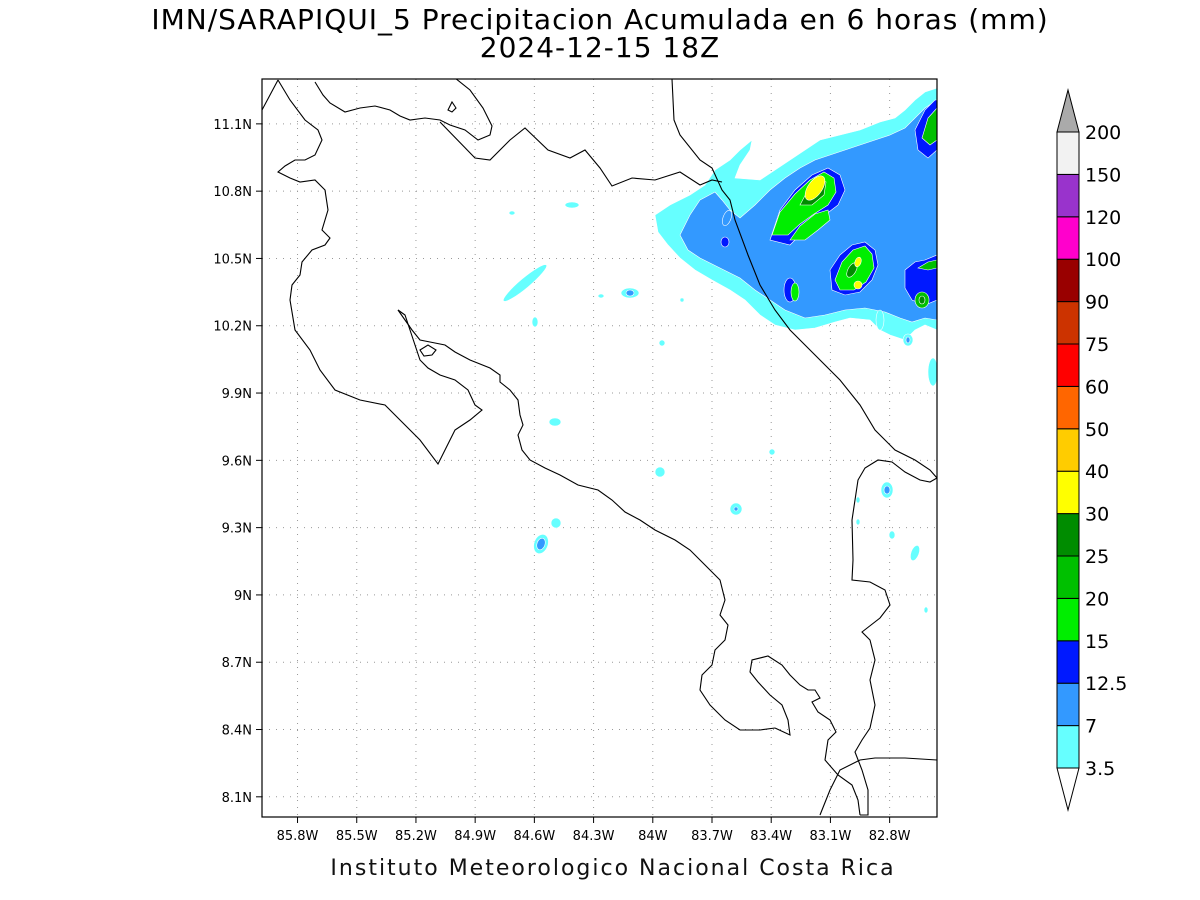 This screenshot has width=1200, height=900. Describe the element at coordinates (243, 596) in the screenshot. I see `lat-tick-label: 9N` at that location.